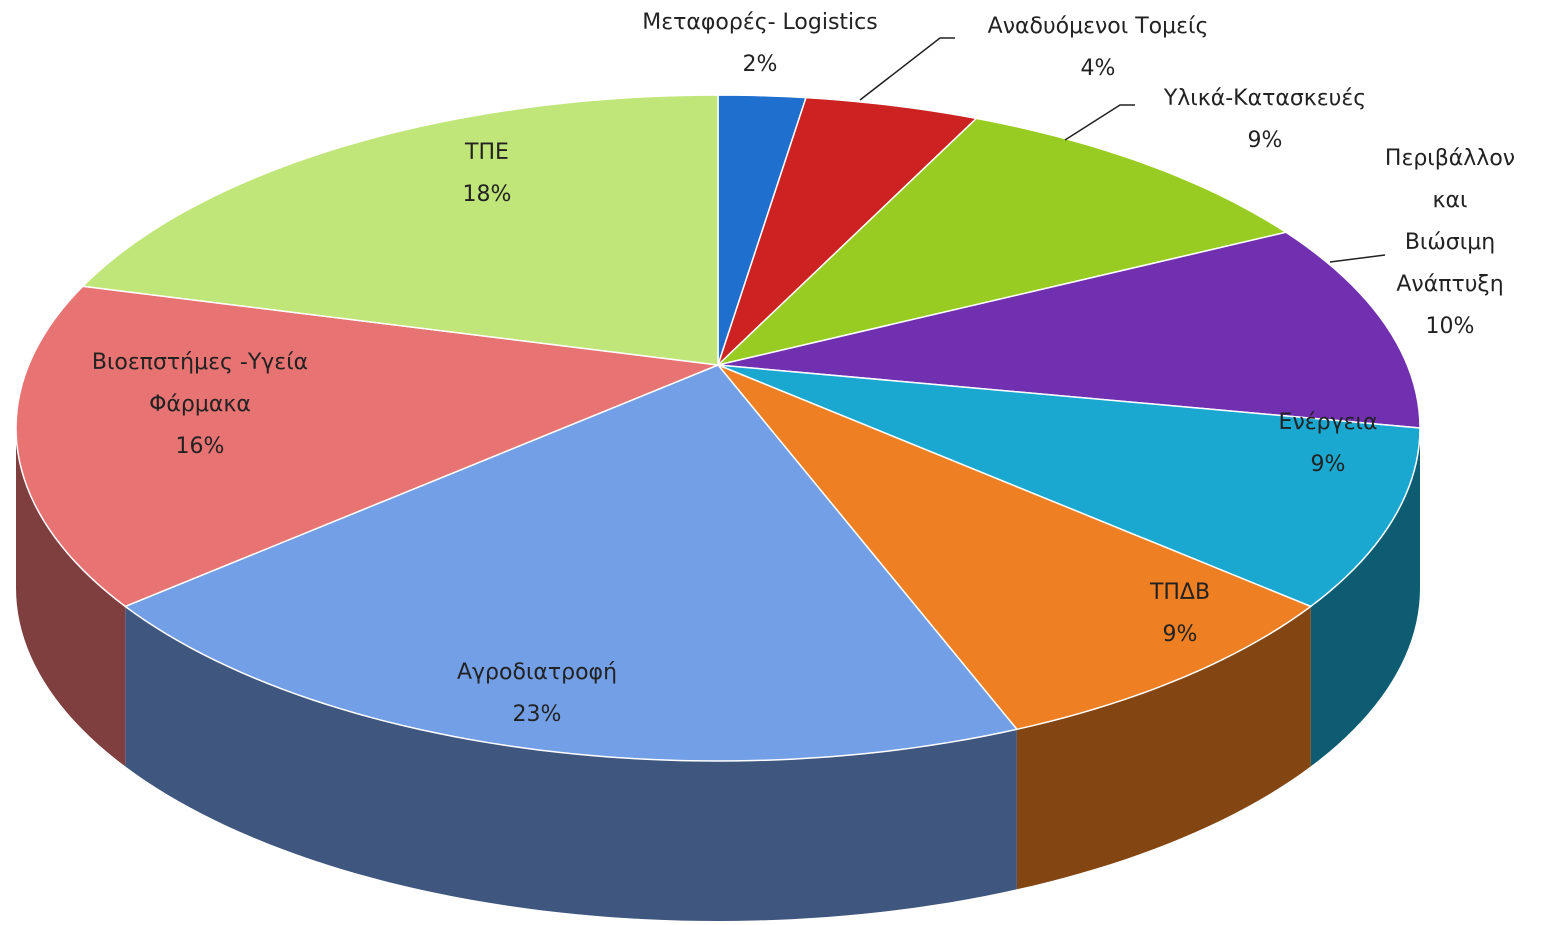 Image resolution: width=1568 pixels, height=925 pixels. I want to click on data-label: Αναδυόμενοι Τομείς 4%, so click(1098, 48).